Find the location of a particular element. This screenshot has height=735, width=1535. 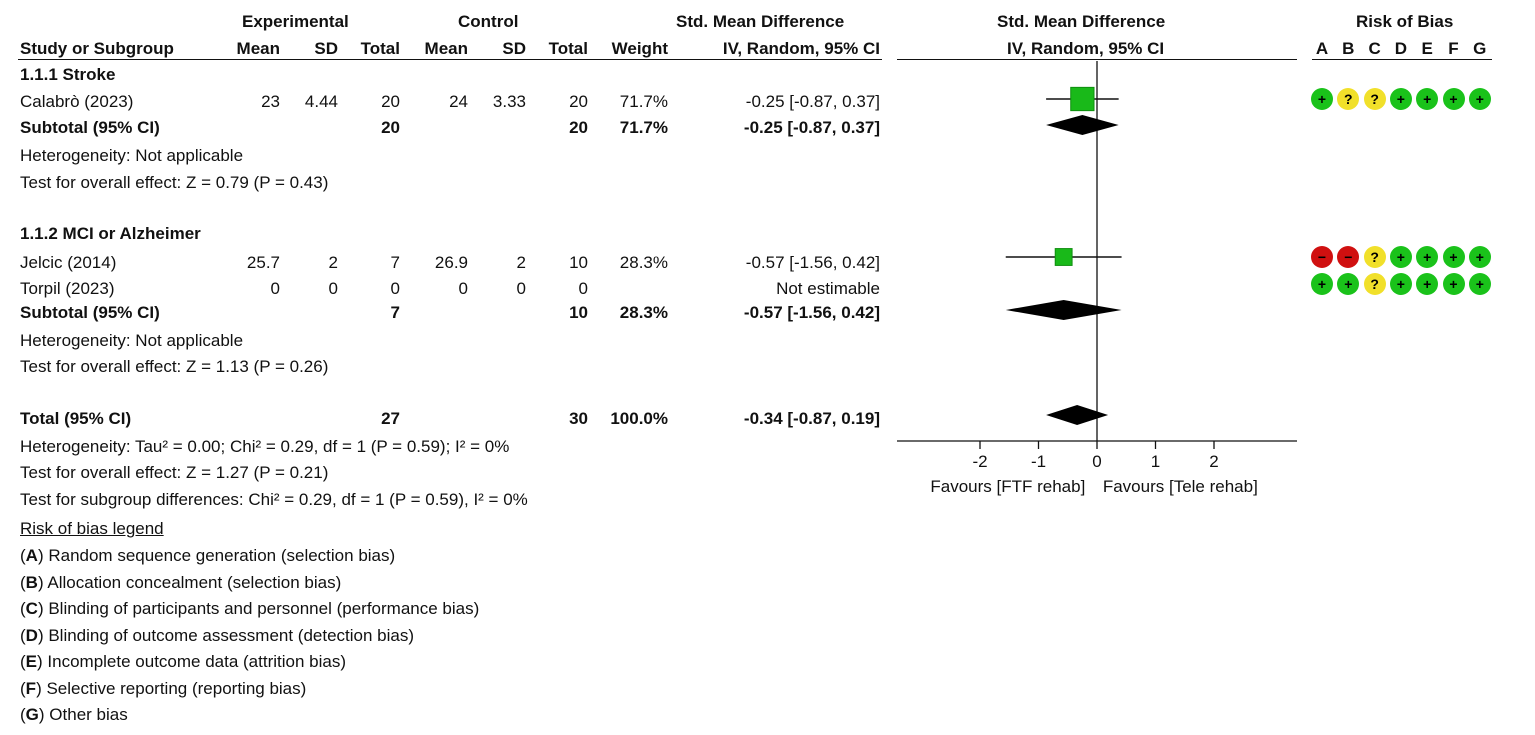

e-sd: 0 is located at coordinates (333, 288).